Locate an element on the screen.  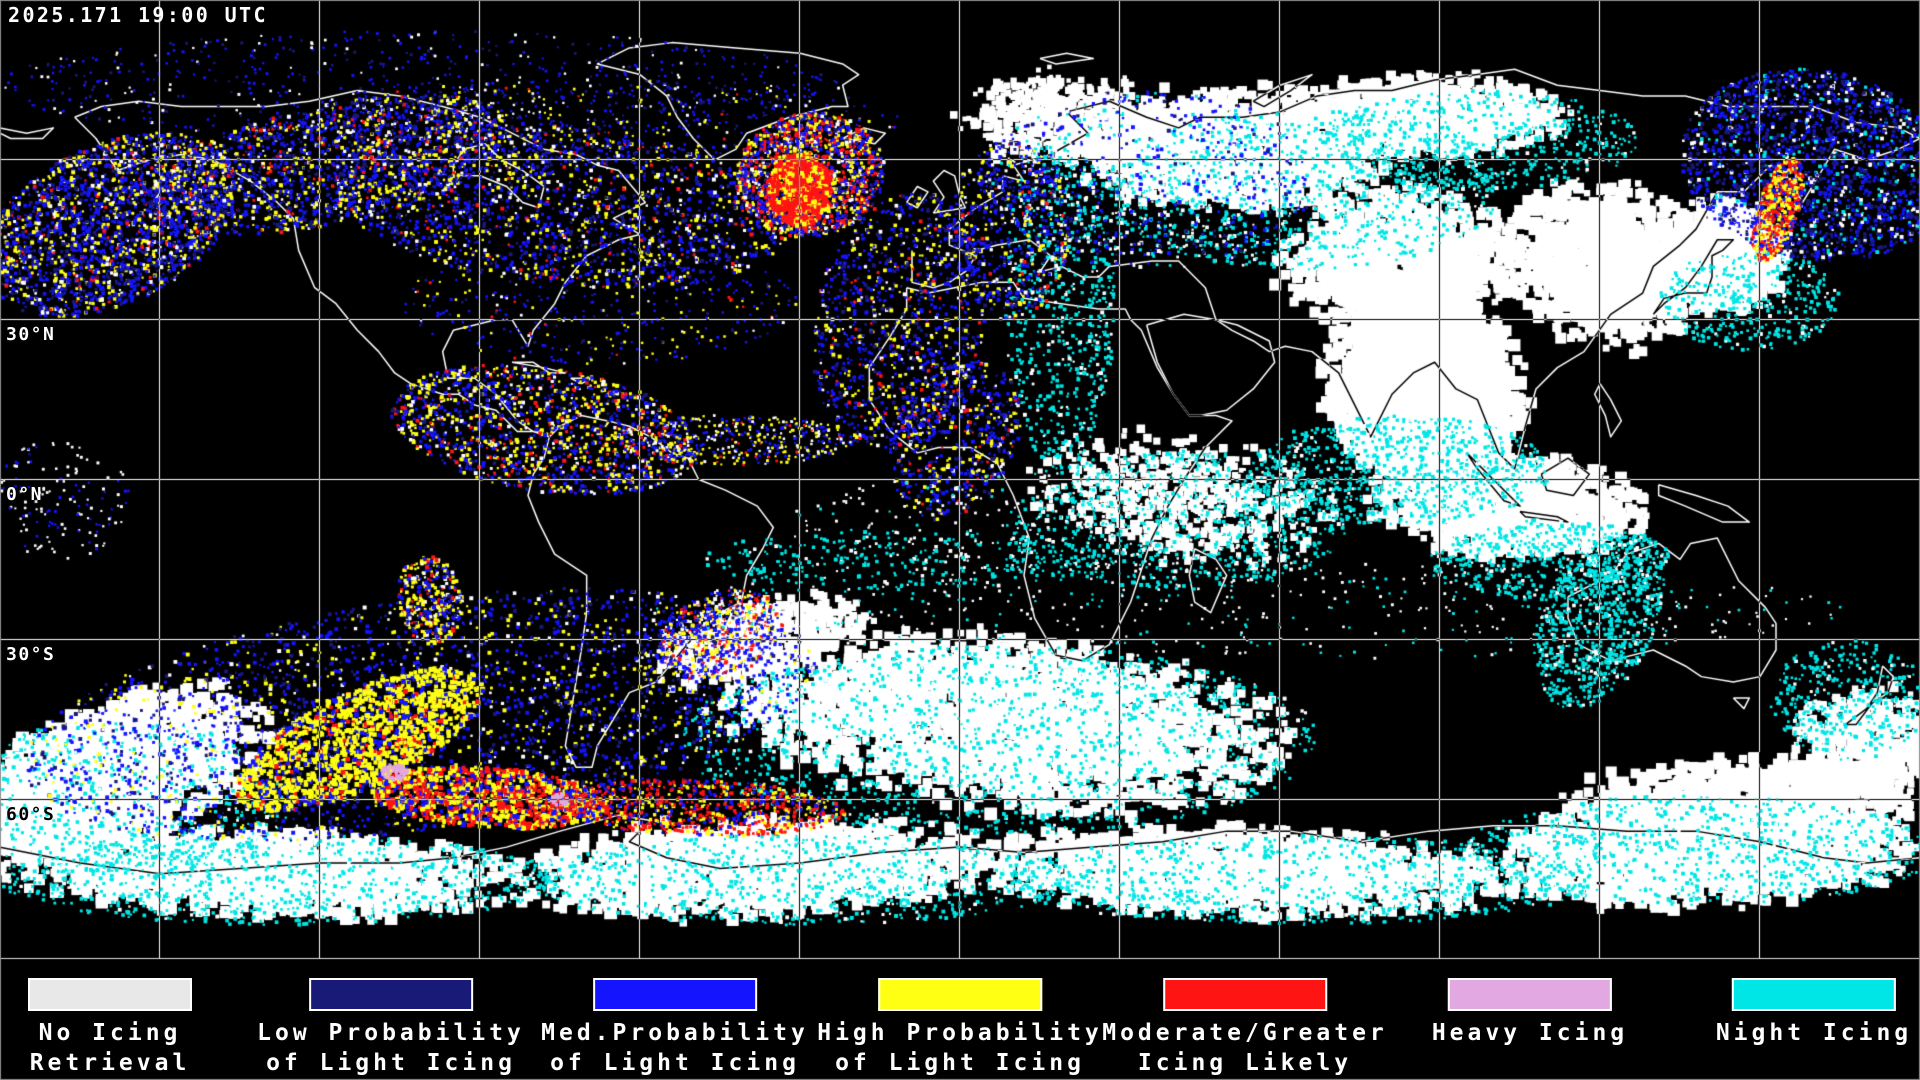
legend-label: Icing Likely is located at coordinates (1245, 1063).